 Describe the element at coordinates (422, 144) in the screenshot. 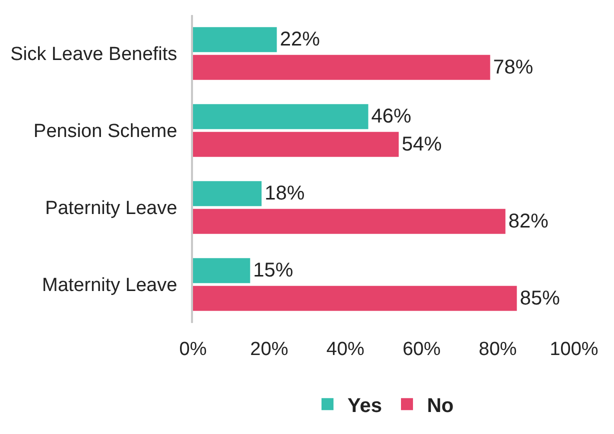

I see `data-label: 54%` at that location.